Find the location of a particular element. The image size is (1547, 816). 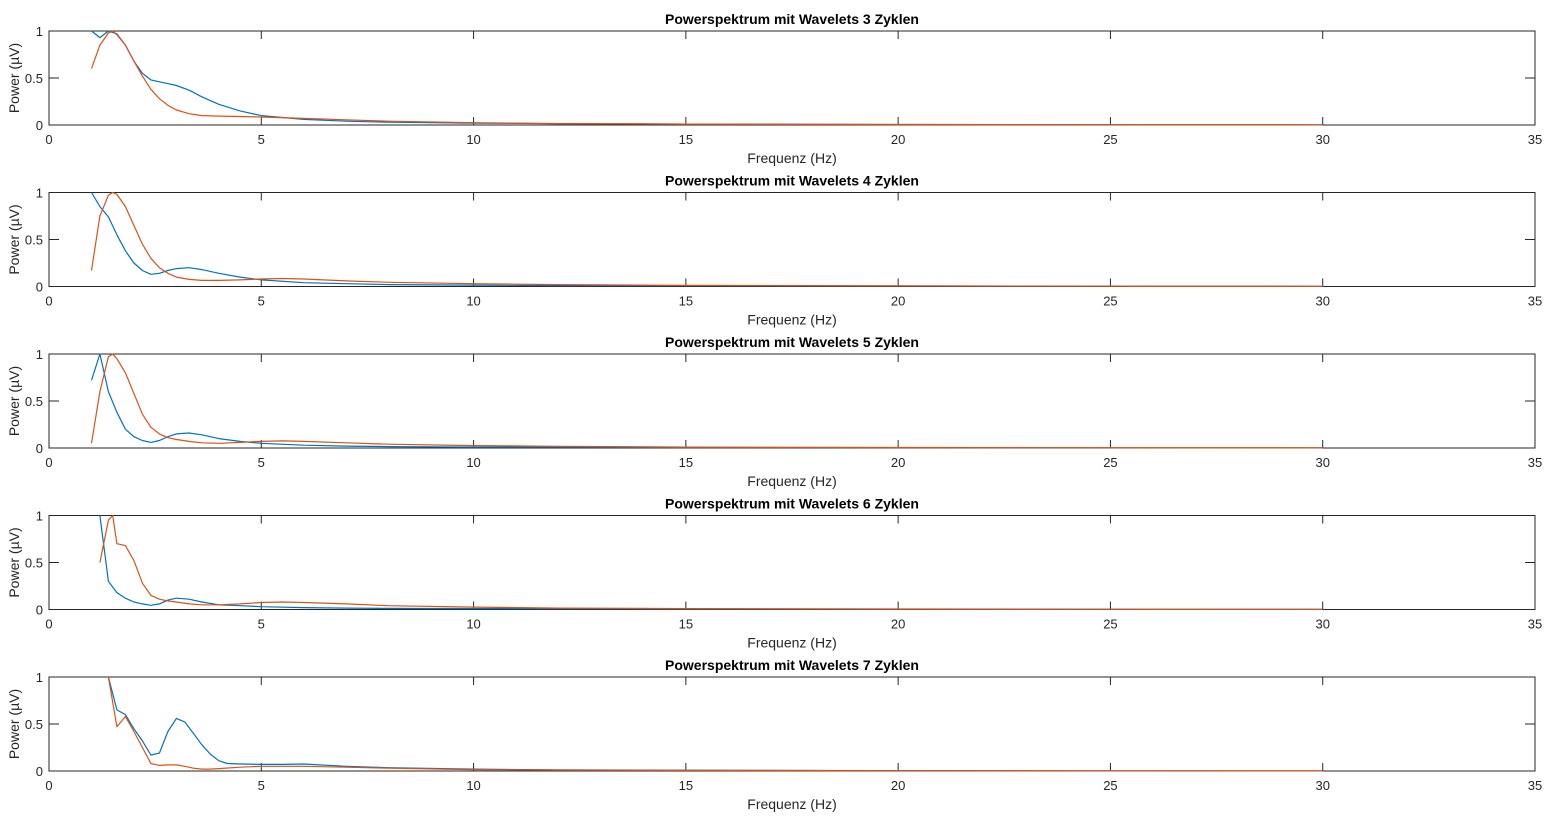

chart-title: Powerspektrum mit Wavelets 7 Zyklen is located at coordinates (792, 665).